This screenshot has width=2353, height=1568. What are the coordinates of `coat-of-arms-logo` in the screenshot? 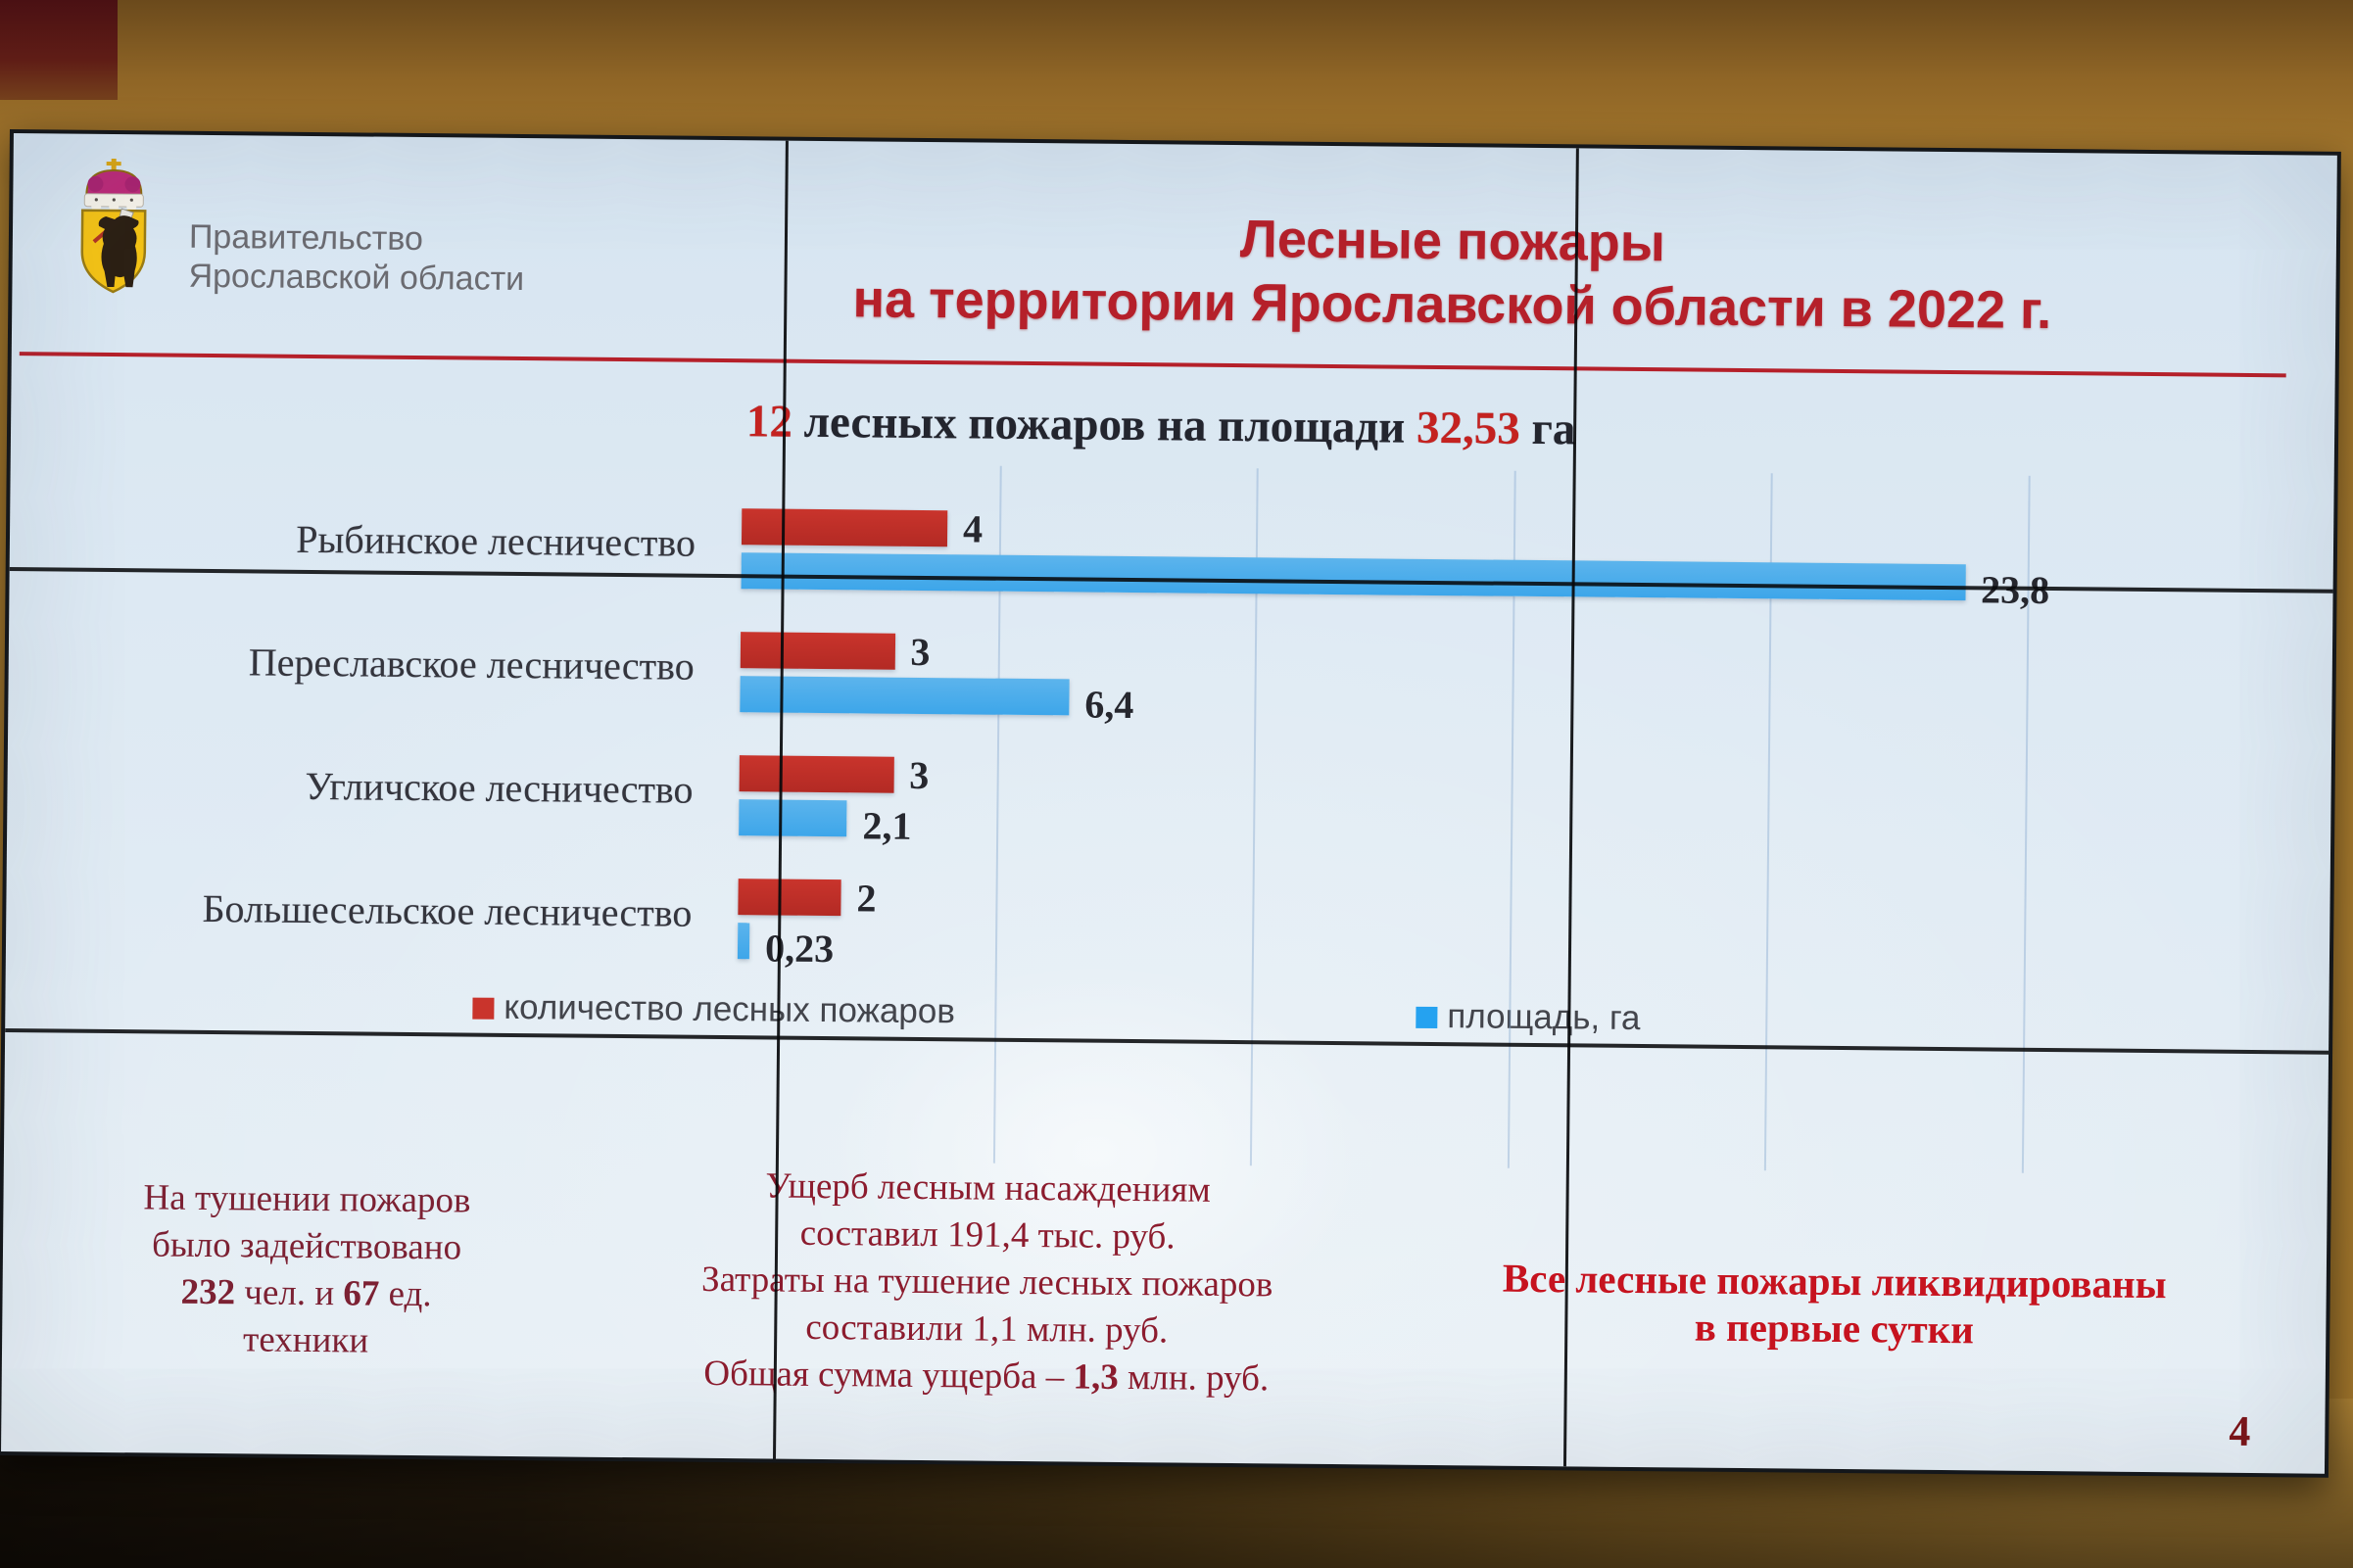 It's located at (113, 226).